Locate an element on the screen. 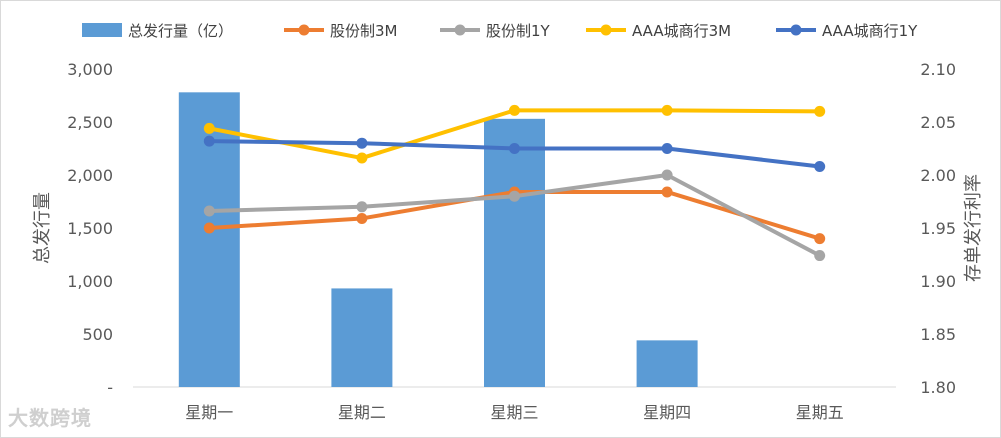  legend-label: 股份制1Y is located at coordinates (518, 31).